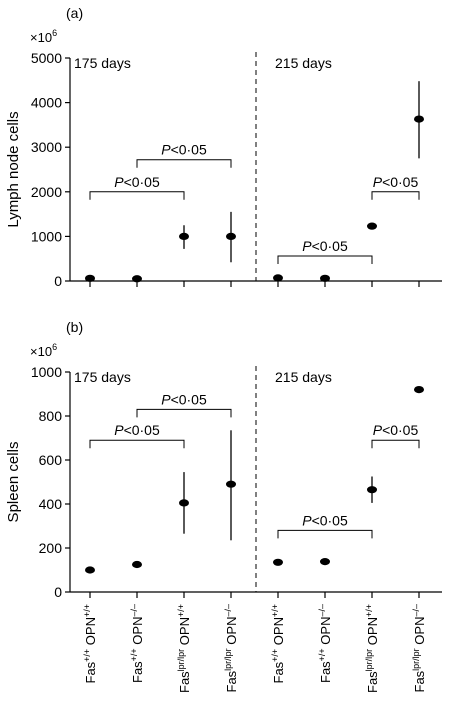 The height and width of the screenshot is (714, 456). I want to click on y-tick-label: 3000, so click(46, 147).